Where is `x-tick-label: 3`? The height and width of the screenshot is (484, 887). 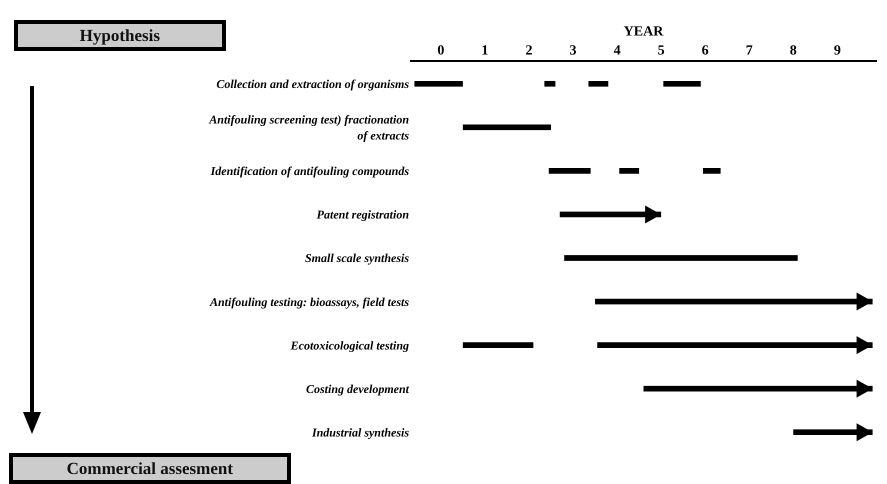
x-tick-label: 3 is located at coordinates (573, 50).